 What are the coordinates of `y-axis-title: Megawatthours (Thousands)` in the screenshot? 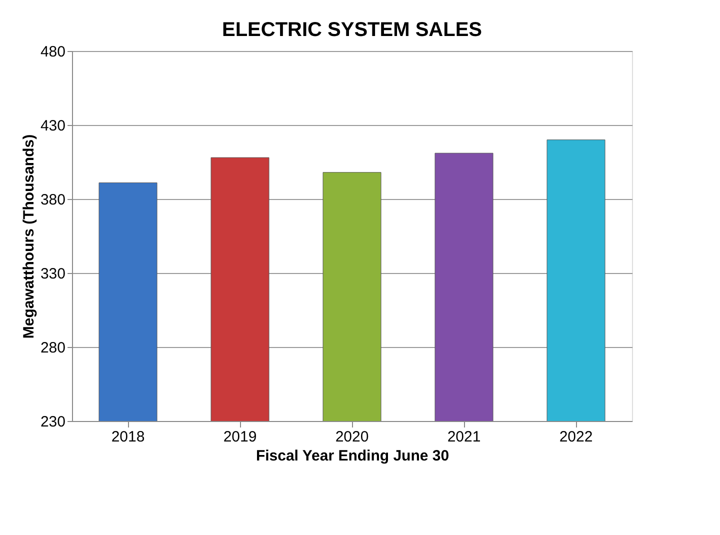 It's located at (29, 236).